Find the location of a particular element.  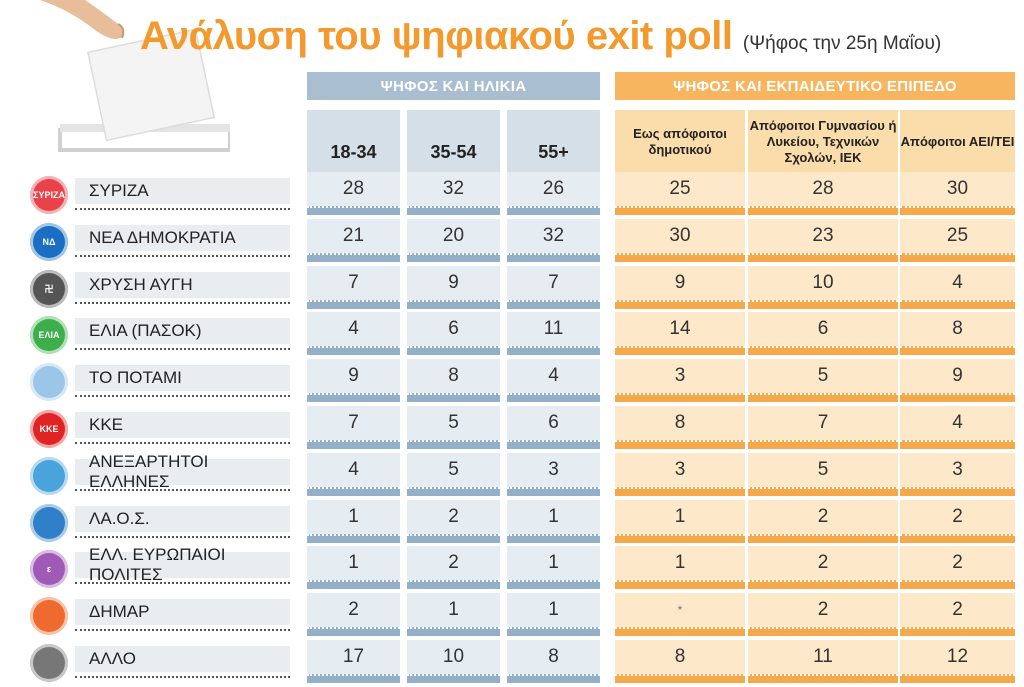

age-column-header: 18-34 is located at coordinates (353, 142).